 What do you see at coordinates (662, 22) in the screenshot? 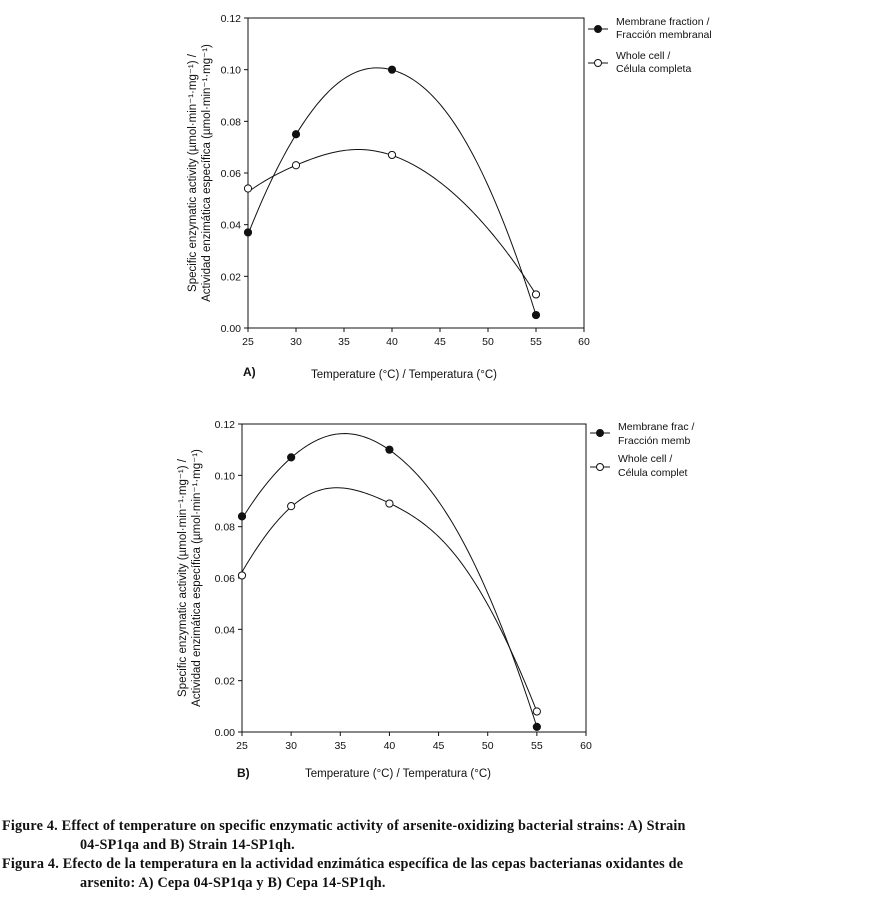
I see `legend-label-membrane-a-line1: Membrane fraction /` at bounding box center [662, 22].